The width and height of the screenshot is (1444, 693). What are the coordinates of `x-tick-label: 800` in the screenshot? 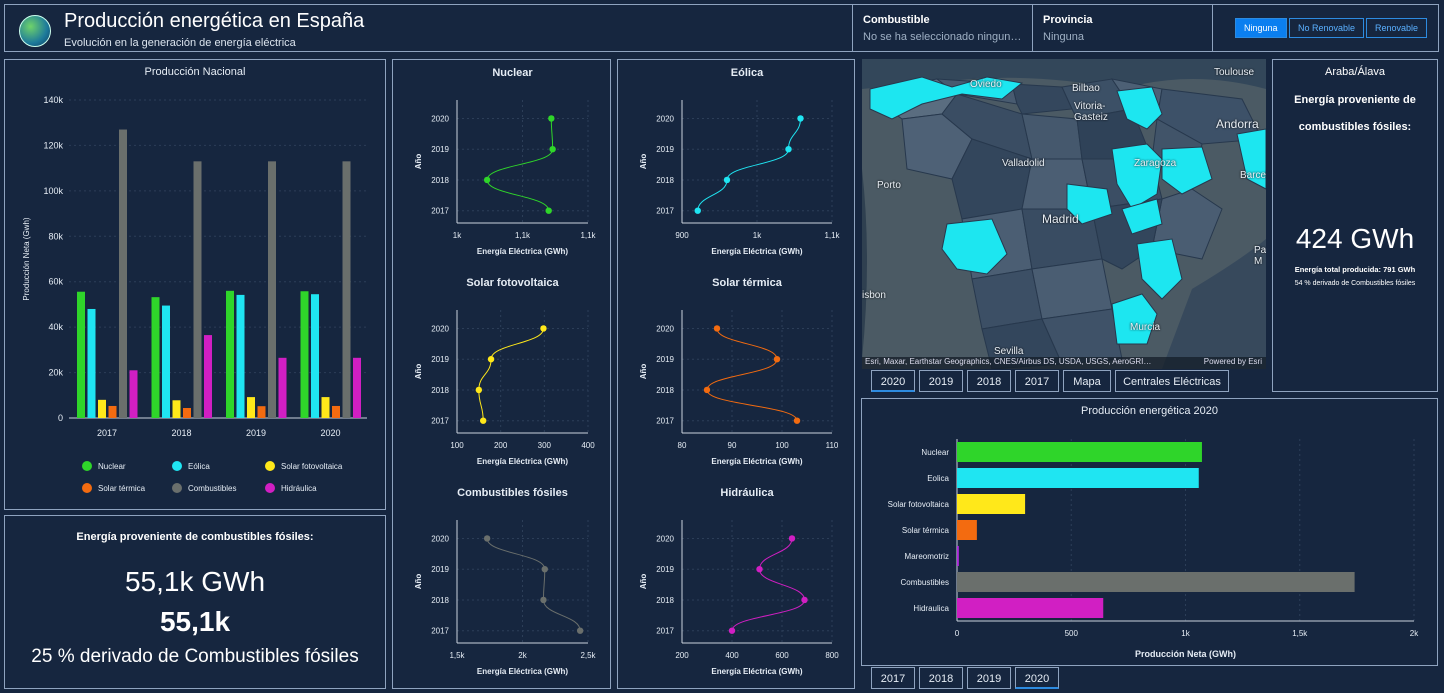 It's located at (832, 655).